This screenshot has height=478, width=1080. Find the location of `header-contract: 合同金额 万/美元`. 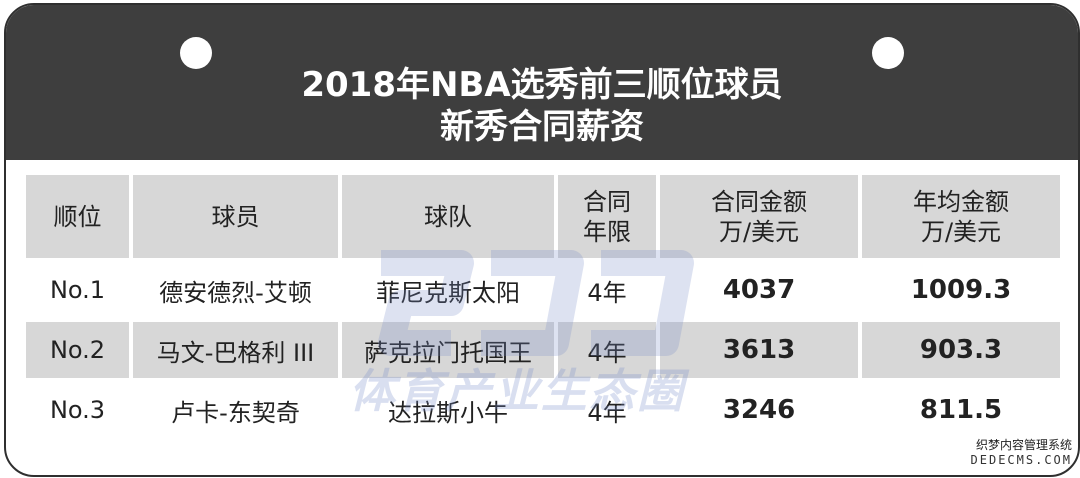

header-contract: 合同金额 万/美元 is located at coordinates (759, 216).